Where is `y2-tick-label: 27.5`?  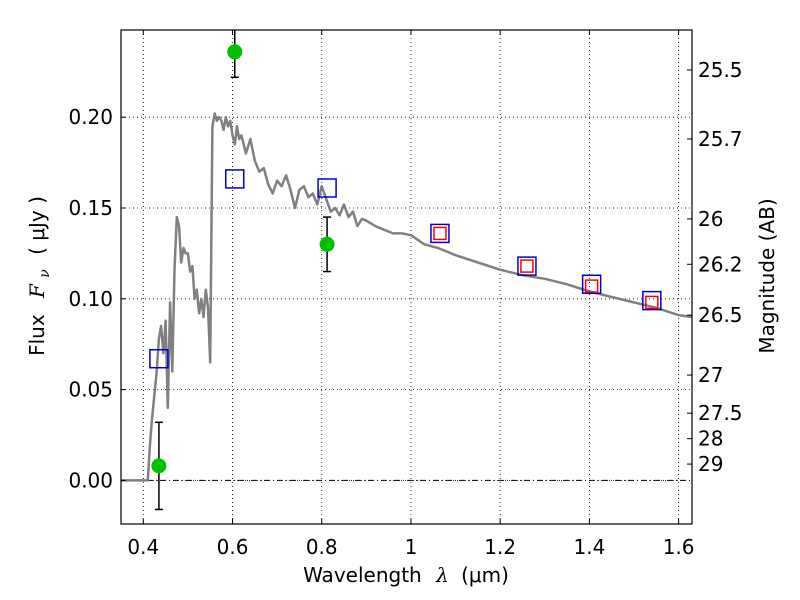 y2-tick-label: 27.5 is located at coordinates (720, 413).